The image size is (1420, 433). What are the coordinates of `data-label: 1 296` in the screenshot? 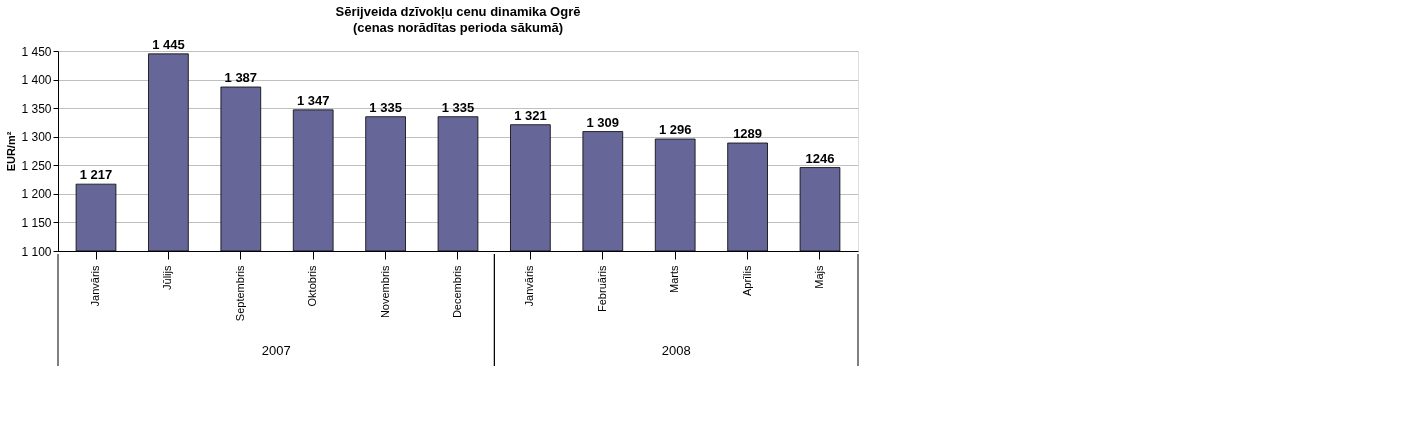 It's located at (675, 129).